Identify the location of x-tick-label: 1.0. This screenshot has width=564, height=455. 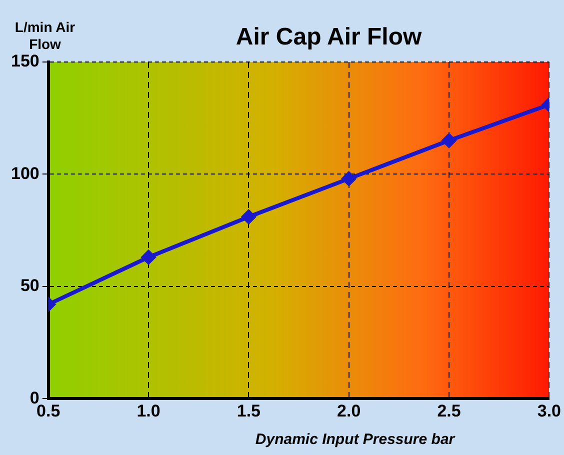
(148, 410).